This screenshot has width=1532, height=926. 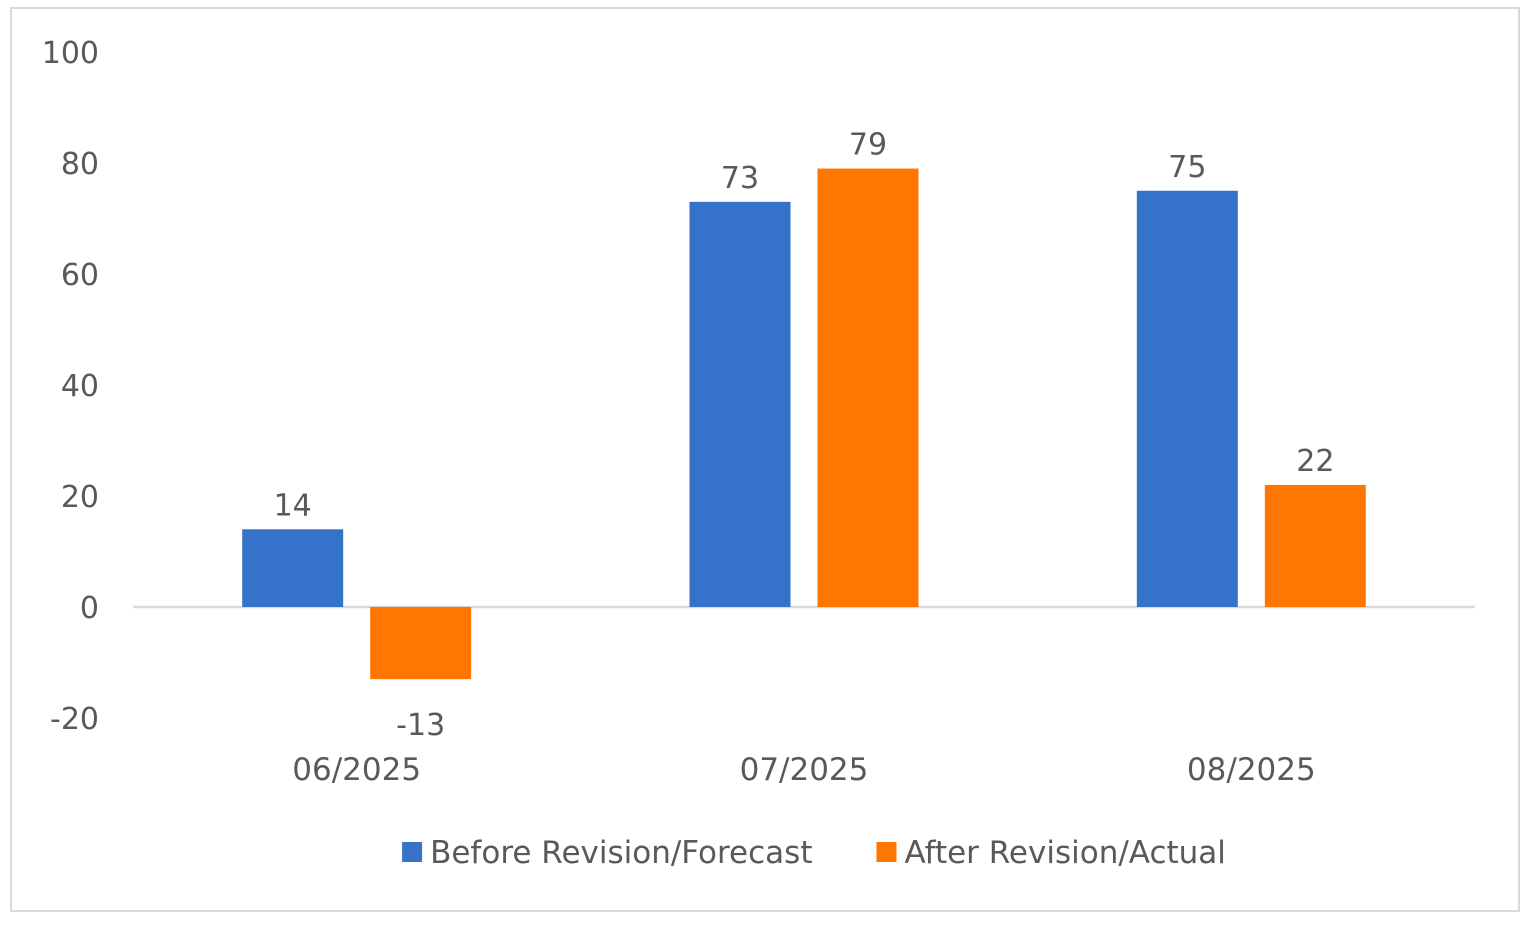 What do you see at coordinates (89, 608) in the screenshot?
I see `y-tick-label: 0` at bounding box center [89, 608].